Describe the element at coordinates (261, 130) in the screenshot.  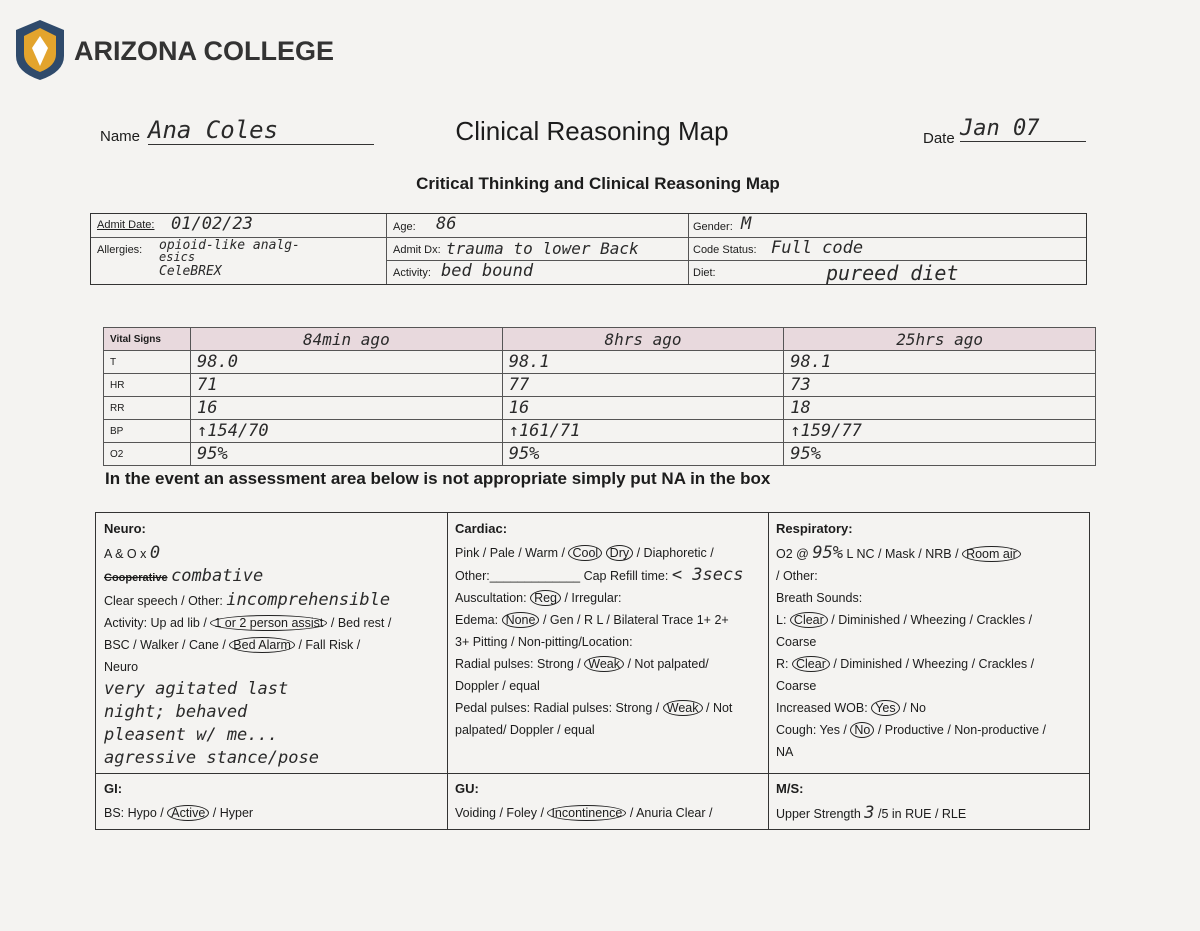
I see `name-value: Ana Coles` at that location.